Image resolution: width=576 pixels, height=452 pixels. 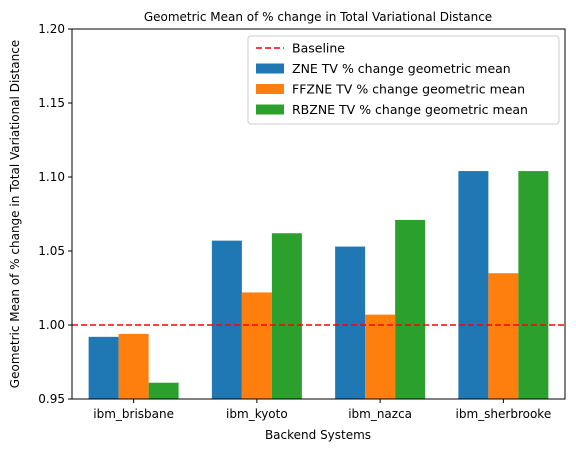 What do you see at coordinates (401, 68) in the screenshot?
I see `legend-label: ZNE TV % change geometric mean` at bounding box center [401, 68].